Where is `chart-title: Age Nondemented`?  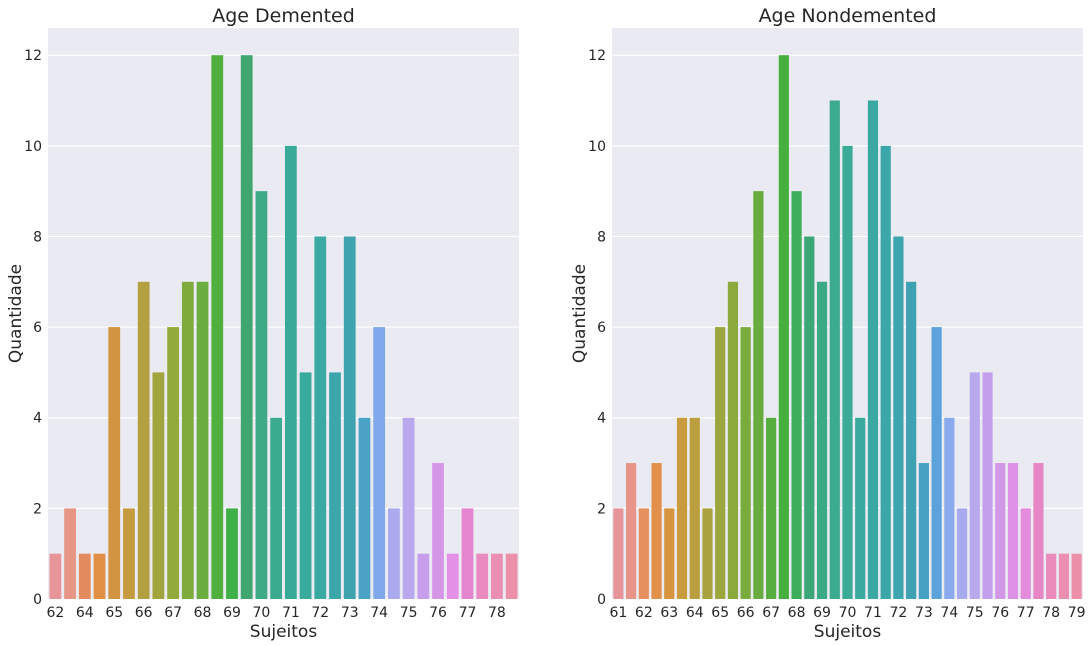
chart-title: Age Nondemented is located at coordinates (848, 16).